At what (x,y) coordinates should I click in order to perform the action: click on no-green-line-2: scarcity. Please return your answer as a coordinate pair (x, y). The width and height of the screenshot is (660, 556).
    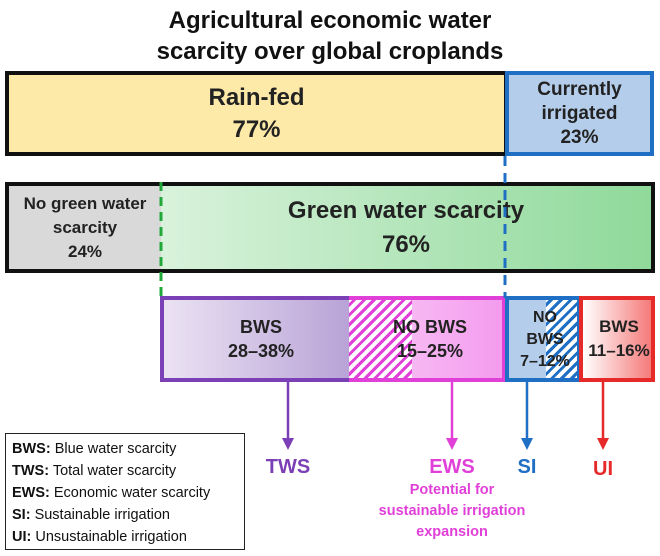
    Looking at the image, I should click on (85, 227).